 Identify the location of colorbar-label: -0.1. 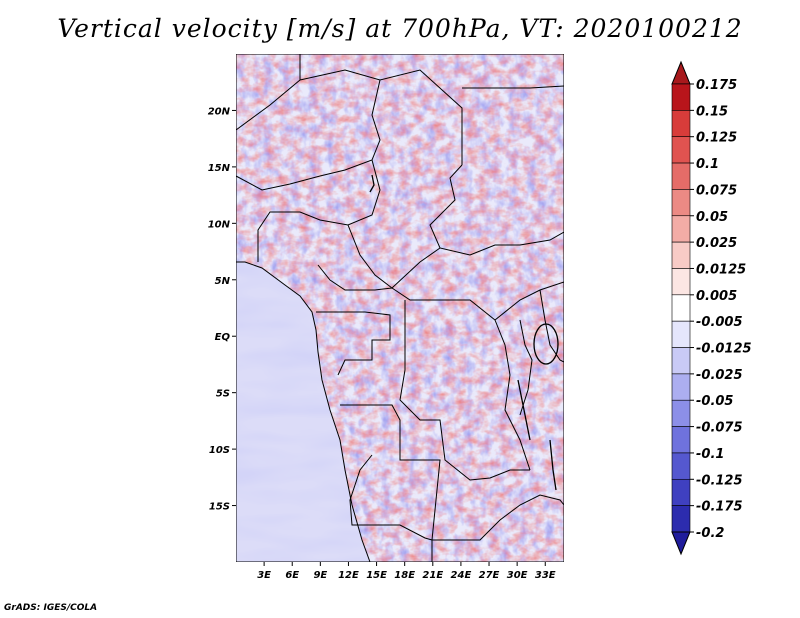
(710, 454).